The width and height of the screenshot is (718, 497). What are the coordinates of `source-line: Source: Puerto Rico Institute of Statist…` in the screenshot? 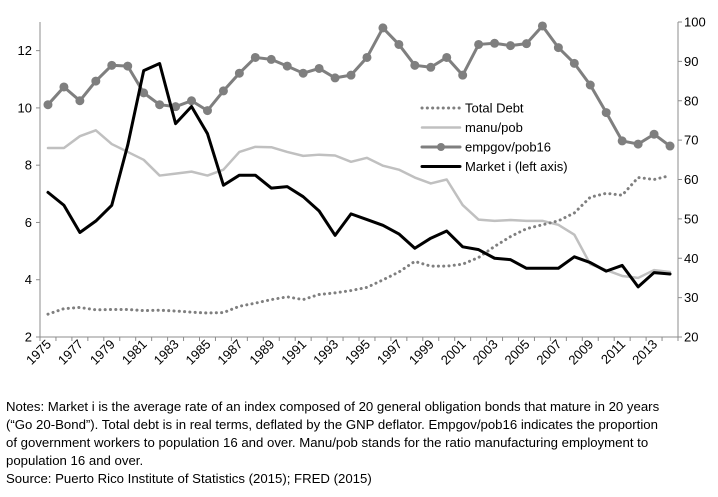 It's located at (189, 478).